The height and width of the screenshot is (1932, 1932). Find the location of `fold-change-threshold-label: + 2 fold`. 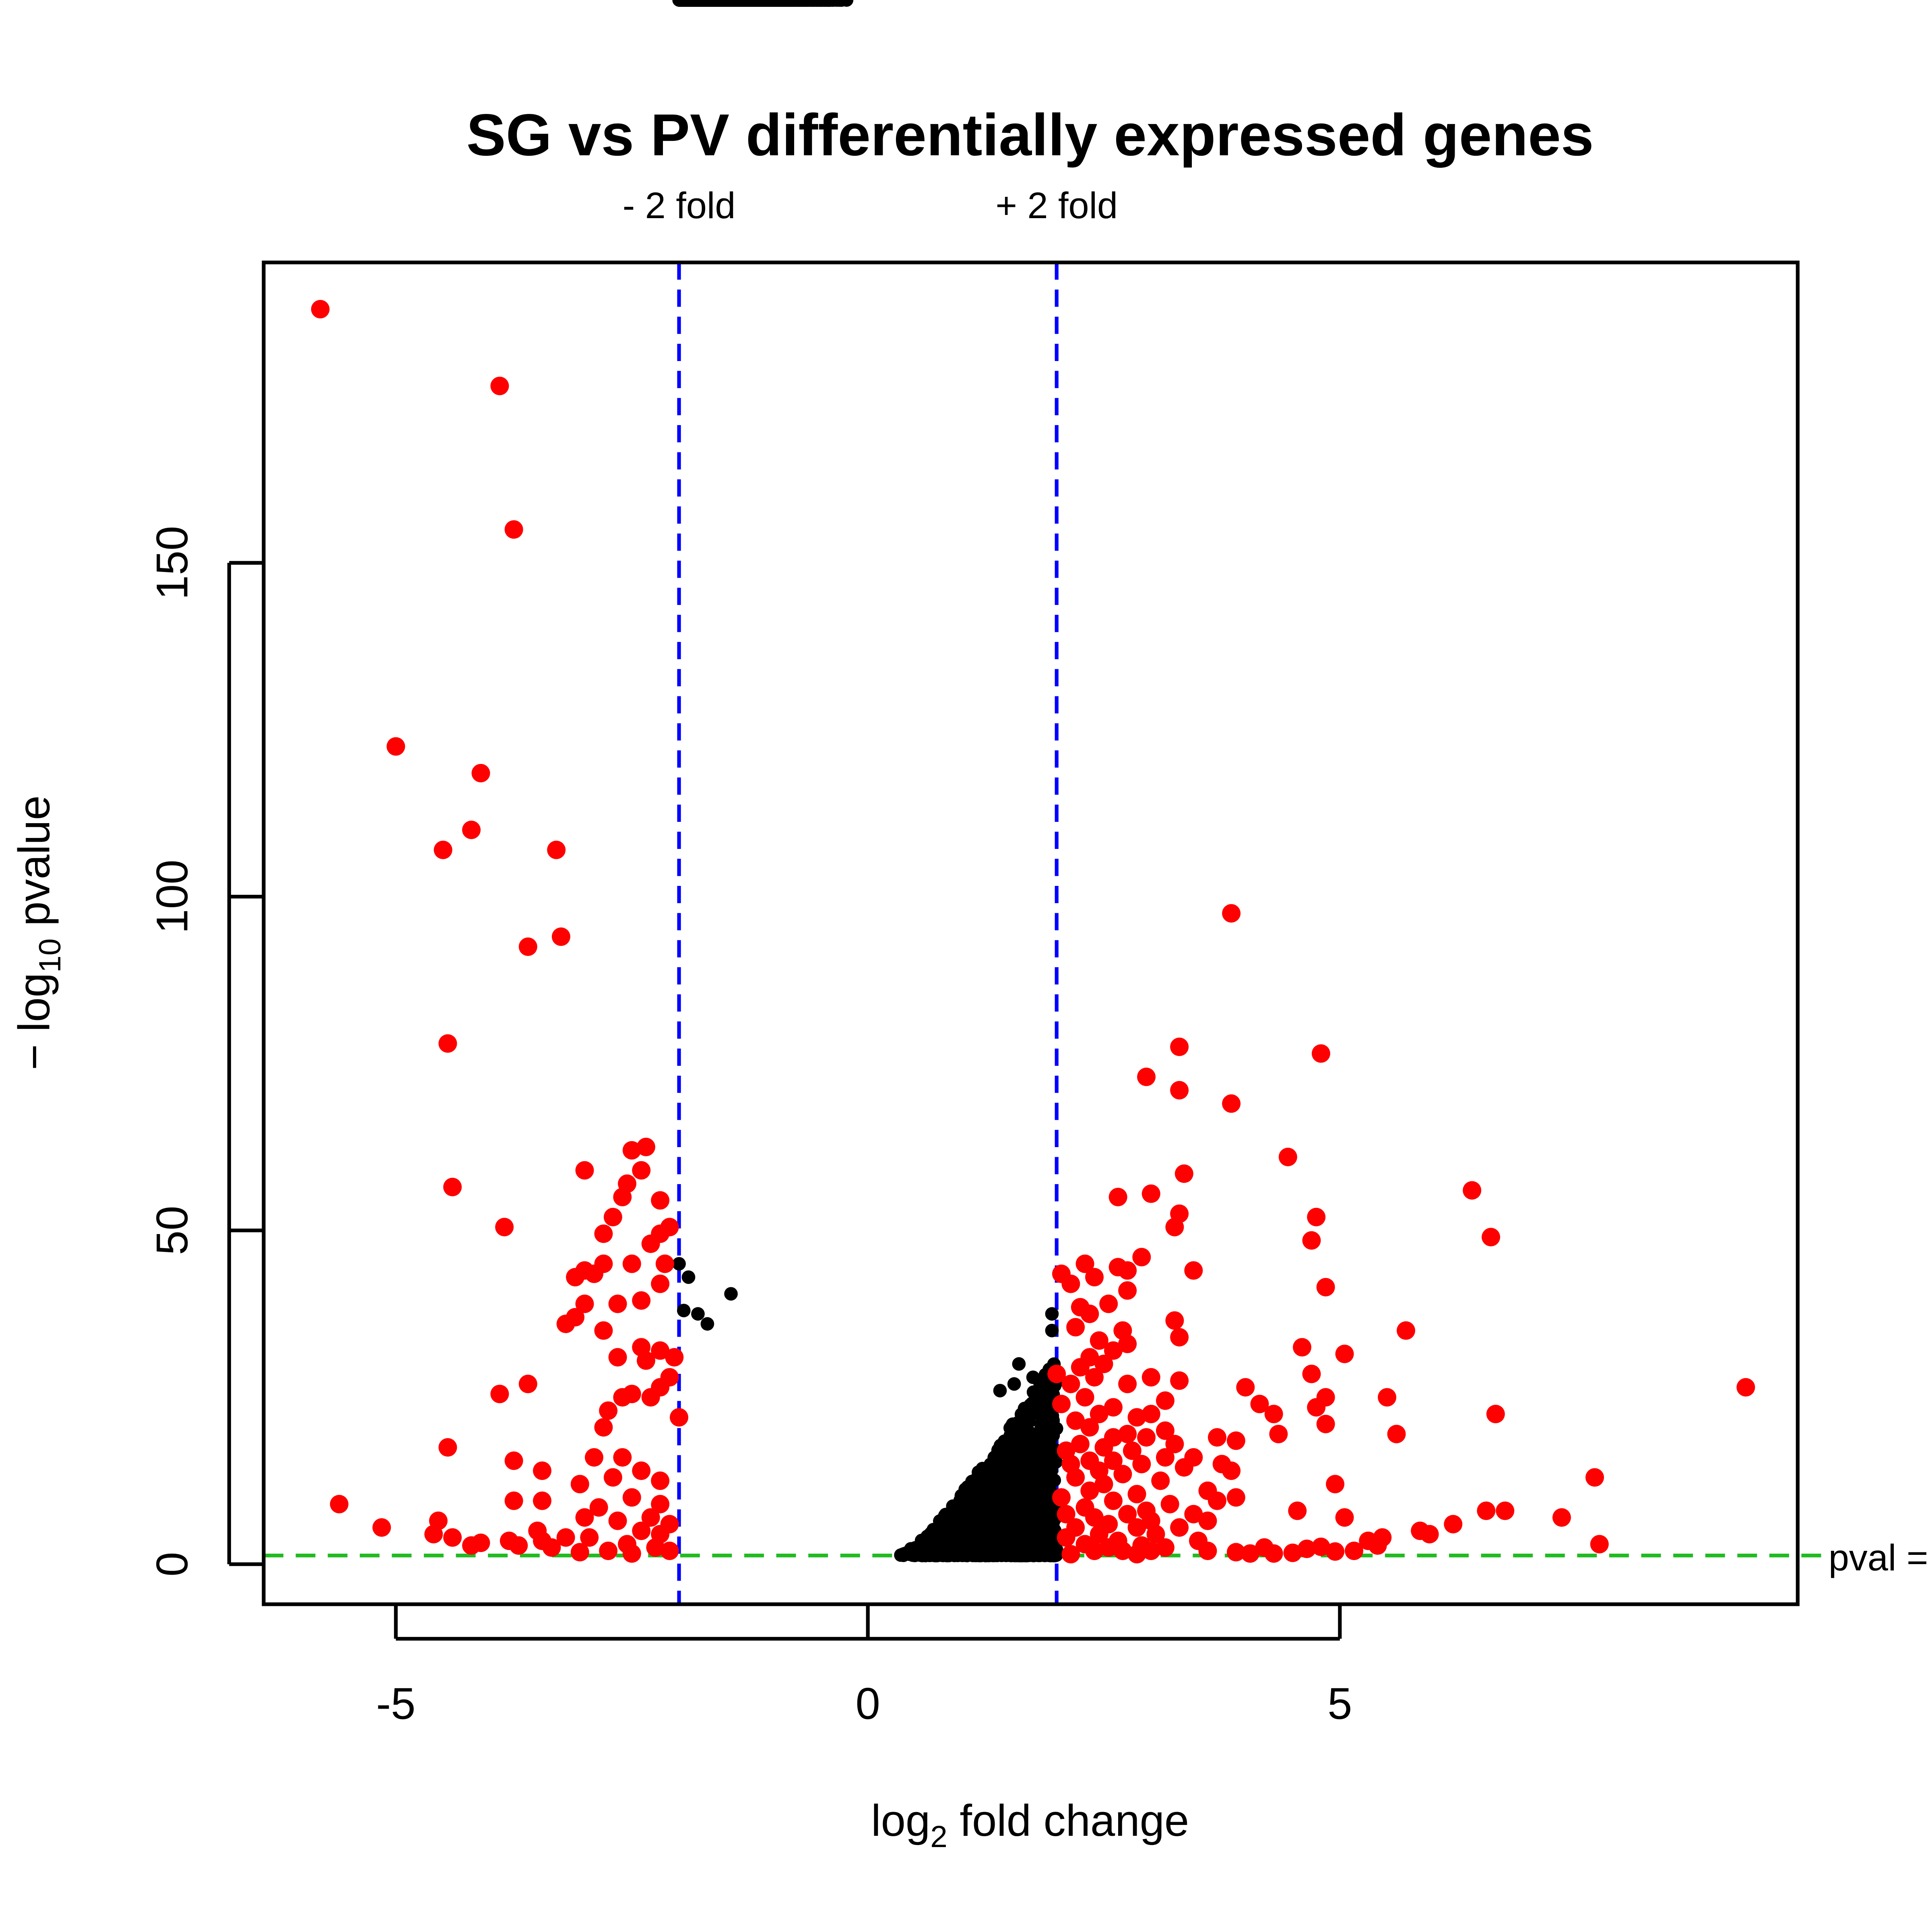

fold-change-threshold-label: + 2 fold is located at coordinates (1056, 205).